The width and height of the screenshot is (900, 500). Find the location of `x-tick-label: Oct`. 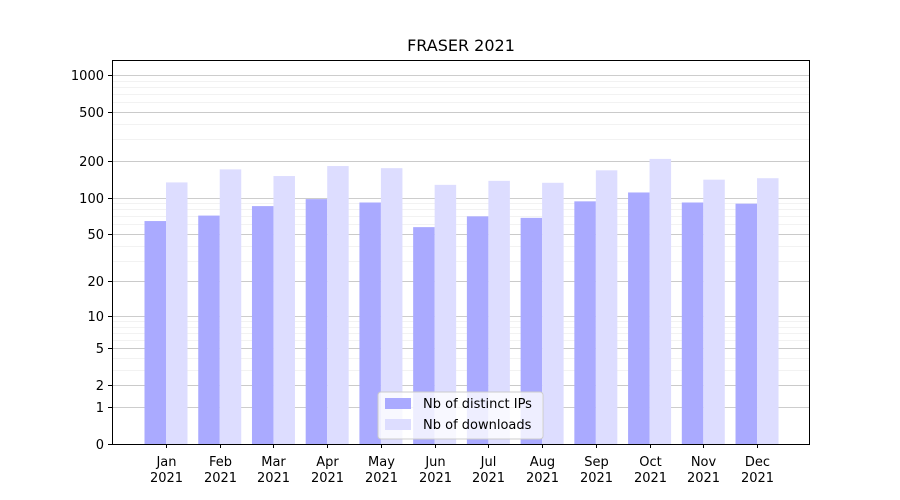

x-tick-label: Oct is located at coordinates (650, 462).